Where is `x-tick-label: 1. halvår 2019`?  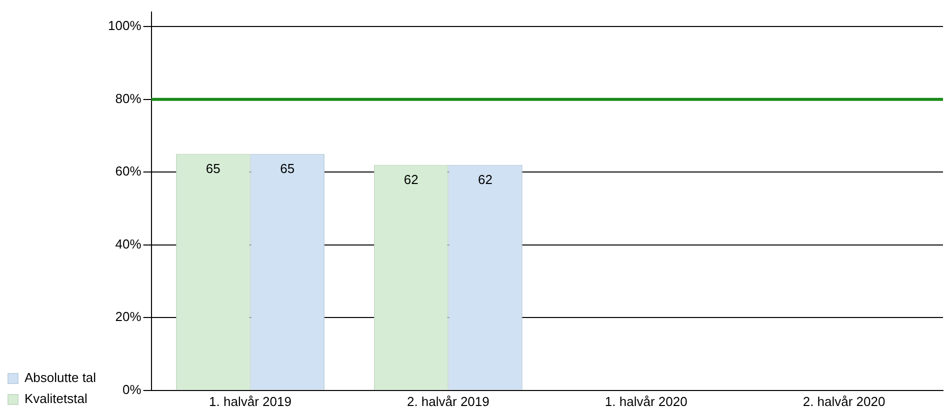 x-tick-label: 1. halvår 2019 is located at coordinates (250, 401).